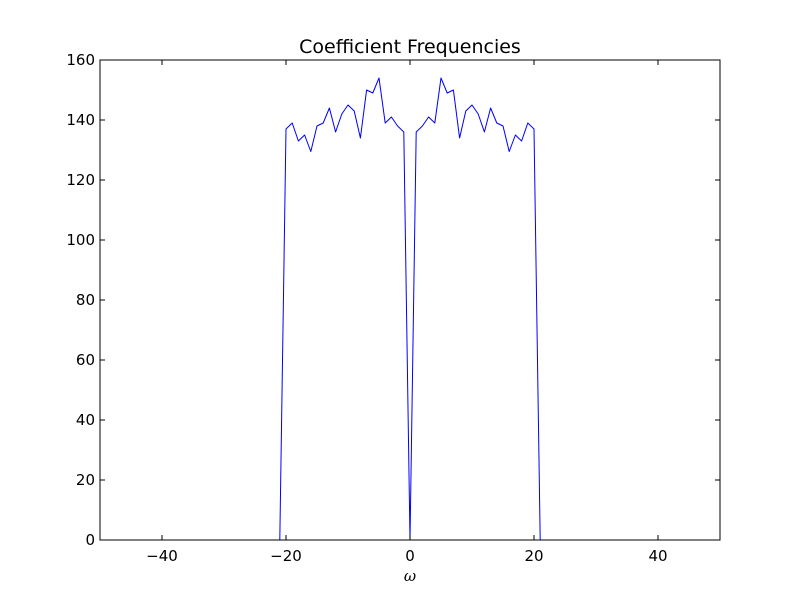  What do you see at coordinates (286, 556) in the screenshot?
I see `x-tick-label: −20` at bounding box center [286, 556].